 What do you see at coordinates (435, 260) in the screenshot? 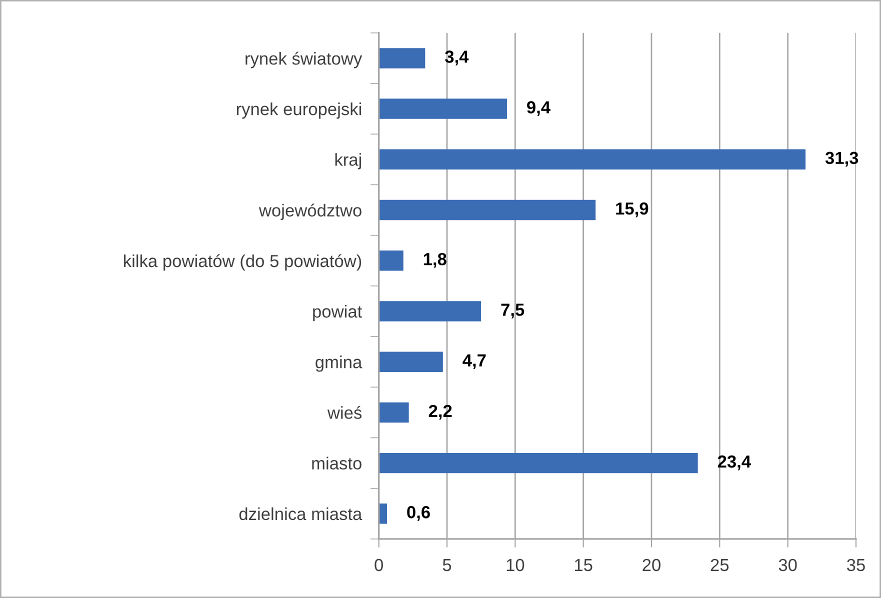
I see `data-label: 1,8` at bounding box center [435, 260].